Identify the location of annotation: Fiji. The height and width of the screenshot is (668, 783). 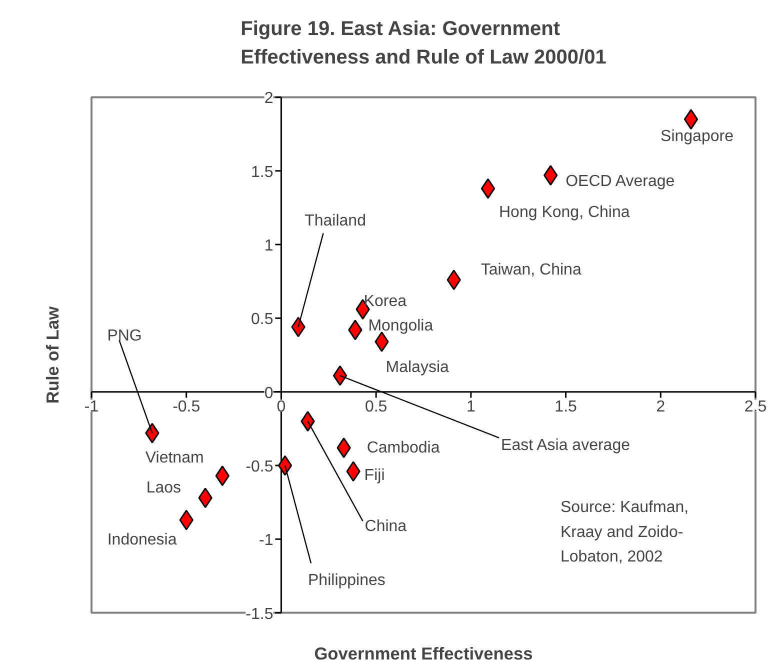
(374, 475).